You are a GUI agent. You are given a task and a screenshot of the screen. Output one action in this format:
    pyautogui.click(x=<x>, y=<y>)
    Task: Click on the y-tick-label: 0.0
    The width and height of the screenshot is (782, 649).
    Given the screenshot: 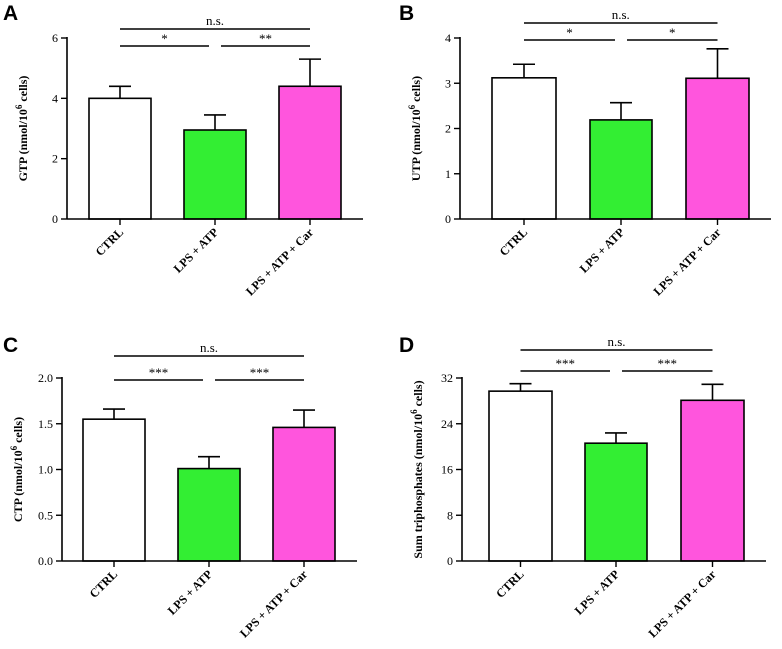 What is the action you would take?
    pyautogui.click(x=45, y=561)
    